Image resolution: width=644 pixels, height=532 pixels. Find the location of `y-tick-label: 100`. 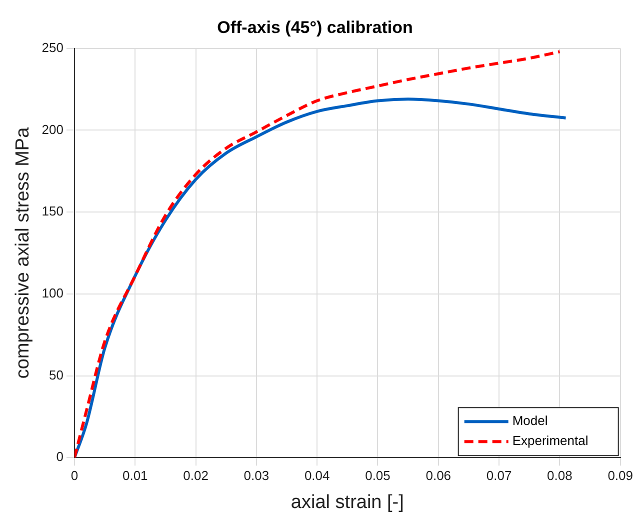

y-tick-label: 100 is located at coordinates (53, 293).